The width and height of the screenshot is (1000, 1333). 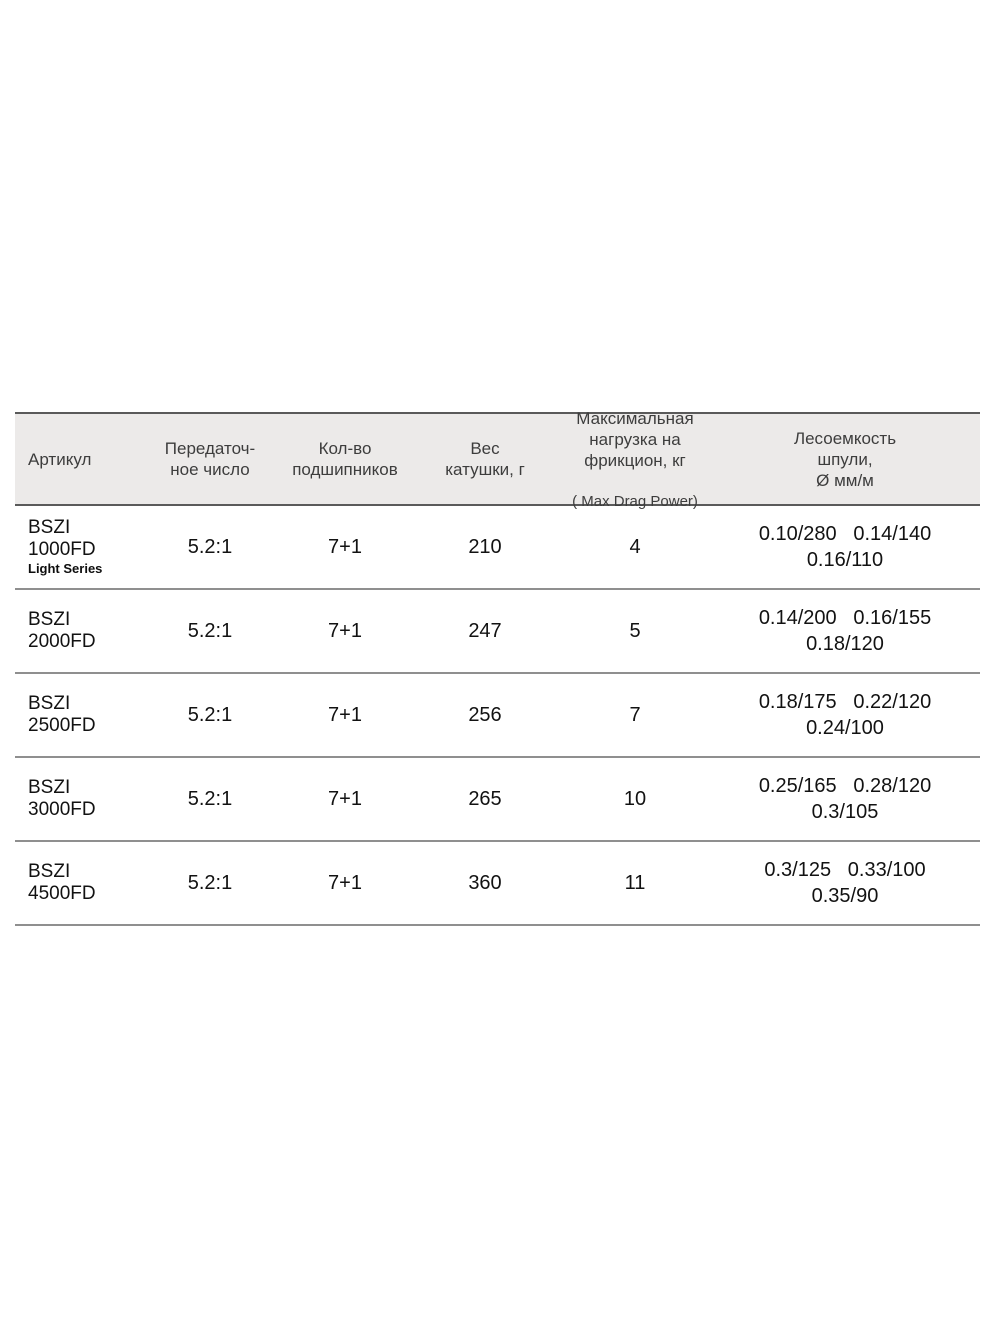 I want to click on article-code: BSZI 1000FD, so click(x=62, y=538).